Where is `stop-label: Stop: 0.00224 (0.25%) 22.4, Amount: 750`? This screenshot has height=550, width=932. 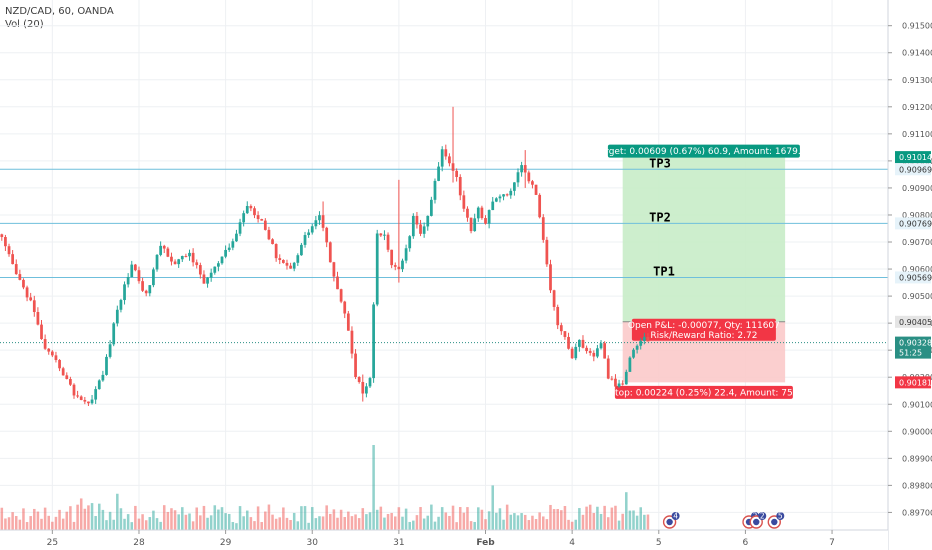
stop-label: Stop: 0.00224 (0.25%) 22.4, Amount: 750 is located at coordinates (704, 392).